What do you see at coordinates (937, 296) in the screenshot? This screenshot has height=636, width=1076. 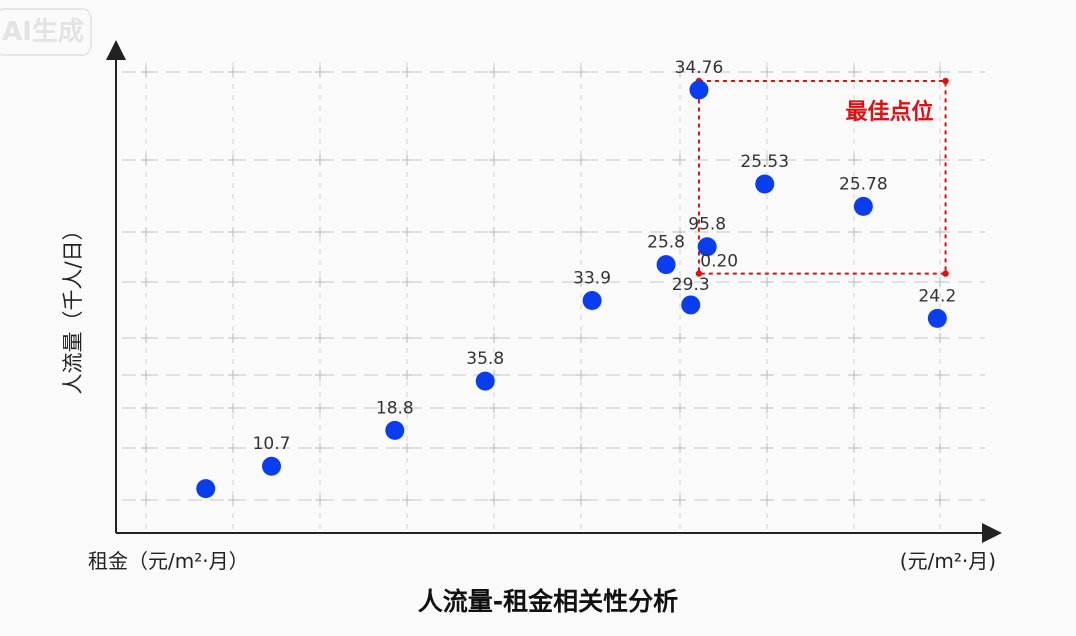 I see `data-label-11: 24.2` at bounding box center [937, 296].